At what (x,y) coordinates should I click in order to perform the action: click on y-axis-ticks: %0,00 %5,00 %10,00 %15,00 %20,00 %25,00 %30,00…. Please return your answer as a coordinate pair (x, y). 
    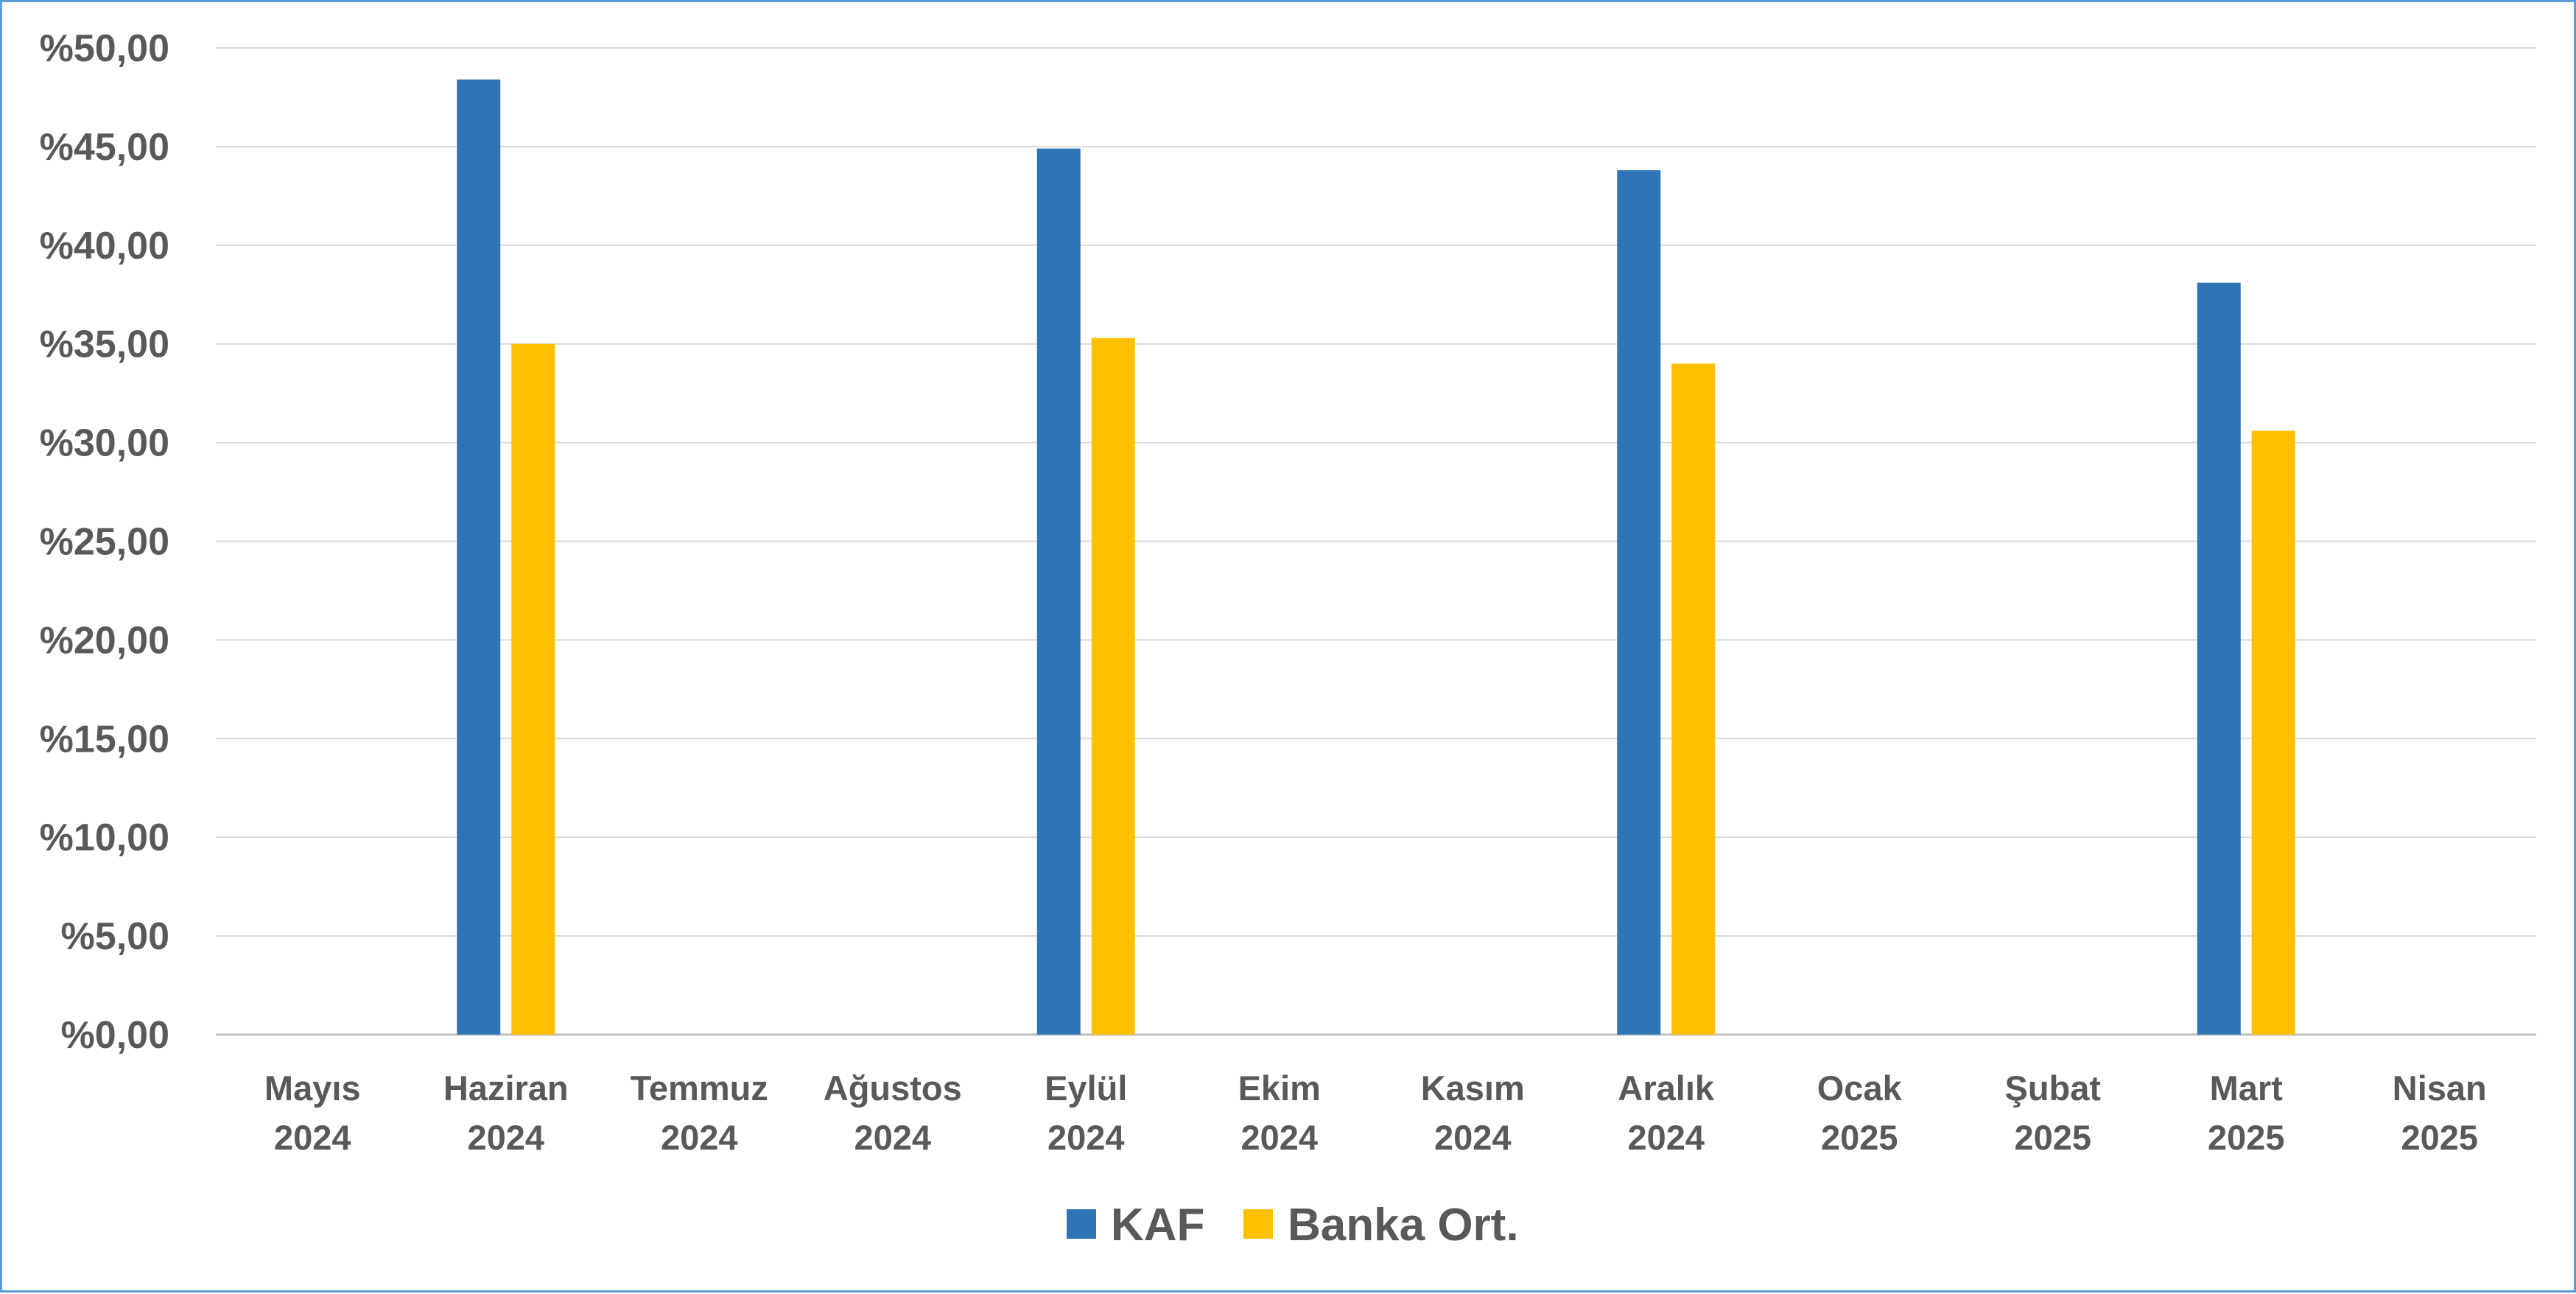
    Looking at the image, I should click on (105, 542).